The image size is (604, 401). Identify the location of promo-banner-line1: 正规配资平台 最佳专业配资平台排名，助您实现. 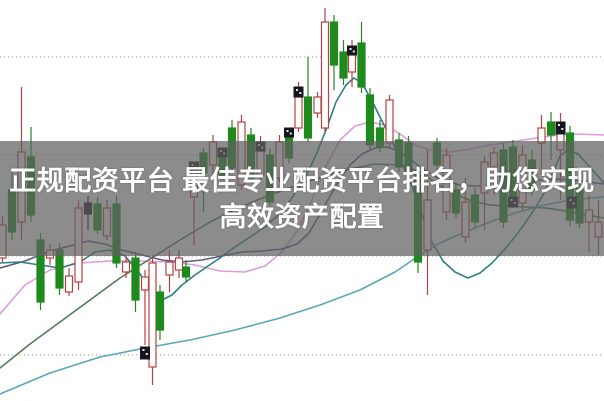
(302, 180).